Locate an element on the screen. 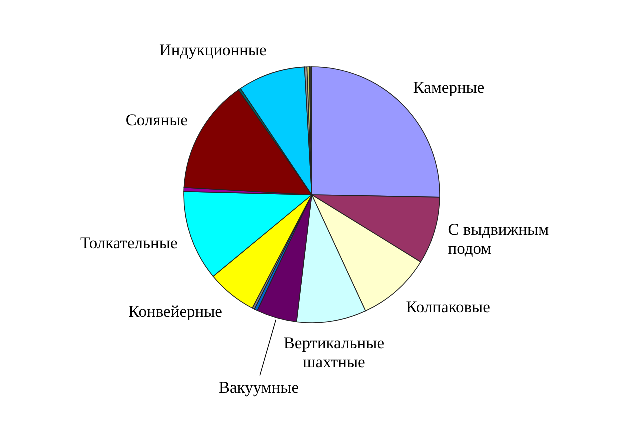  slice-label: Конвейерные is located at coordinates (175, 311).